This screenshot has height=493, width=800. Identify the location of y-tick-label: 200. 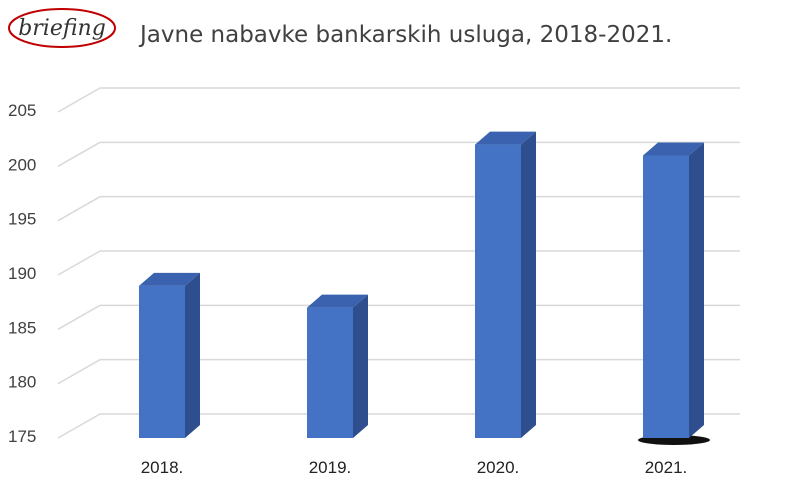
(22, 164).